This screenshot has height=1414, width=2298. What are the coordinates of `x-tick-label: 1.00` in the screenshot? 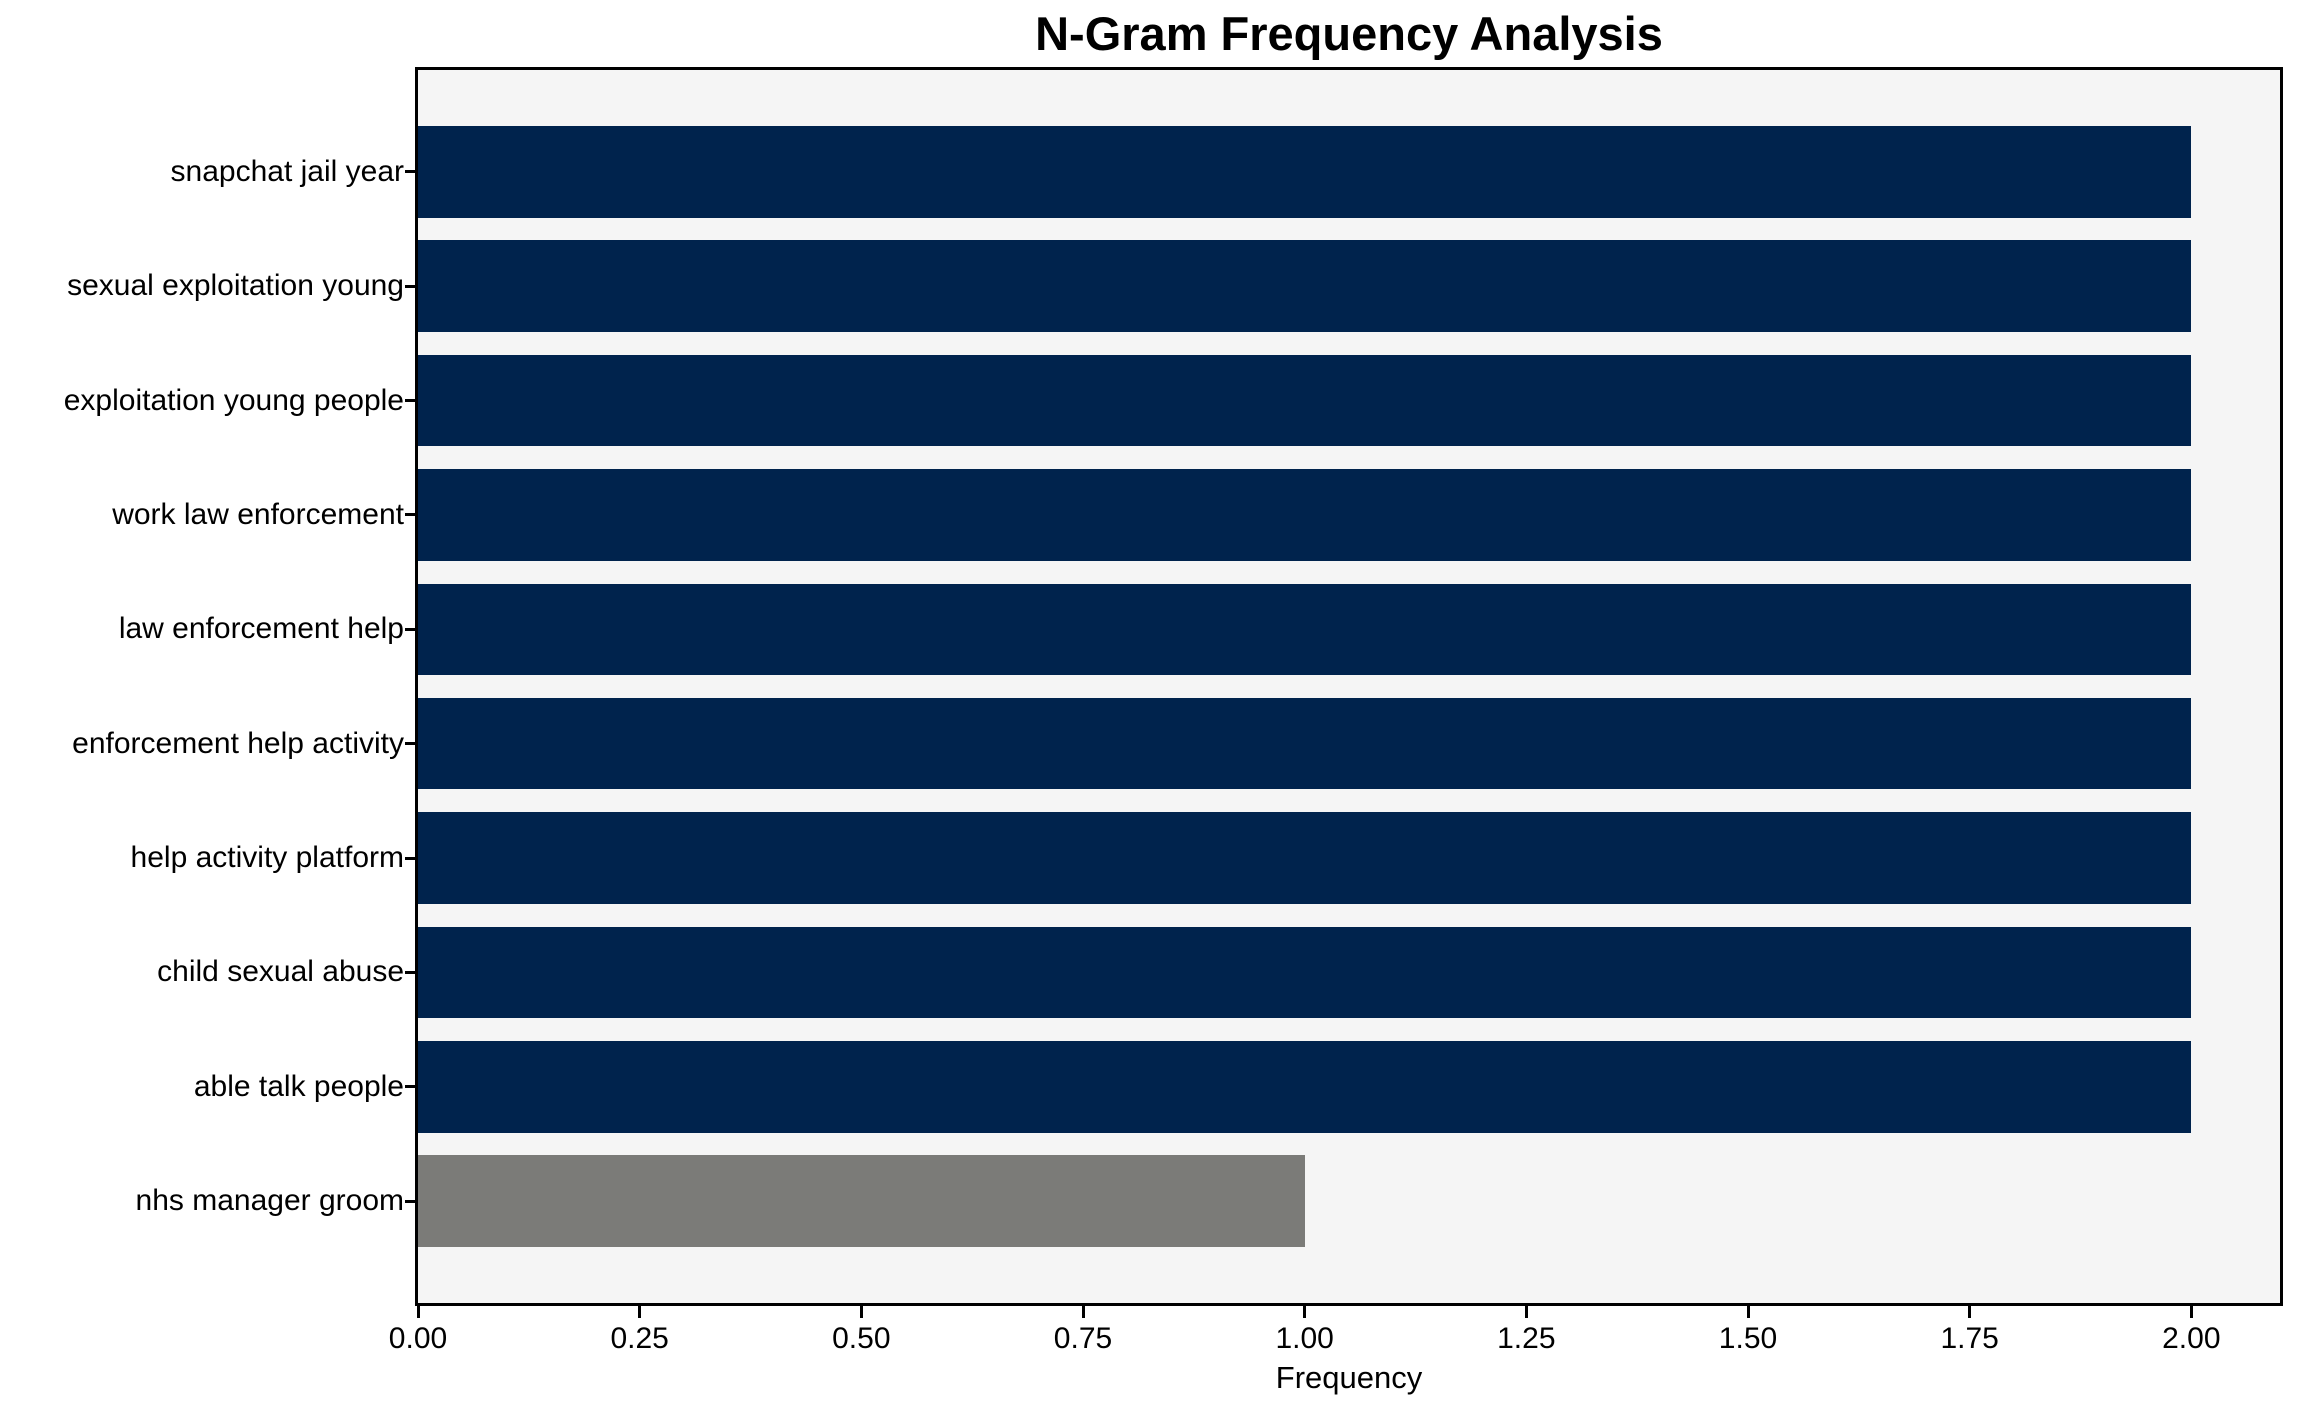 It's located at (1304, 1338).